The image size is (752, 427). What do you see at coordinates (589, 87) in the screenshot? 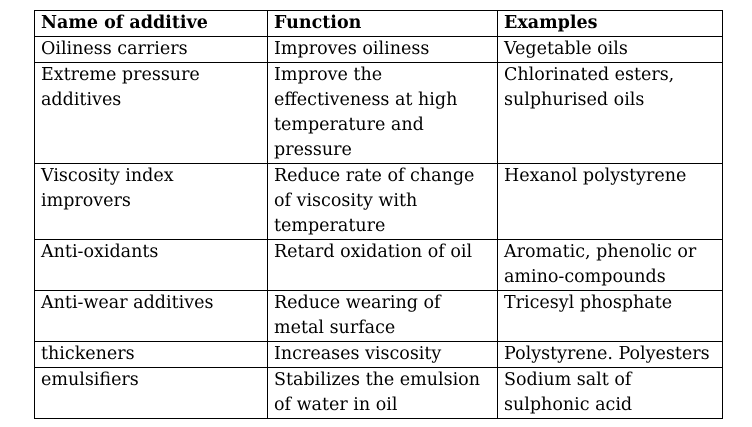
I see `cell-text: Chlorinated esters, sulphurised oils` at bounding box center [589, 87].